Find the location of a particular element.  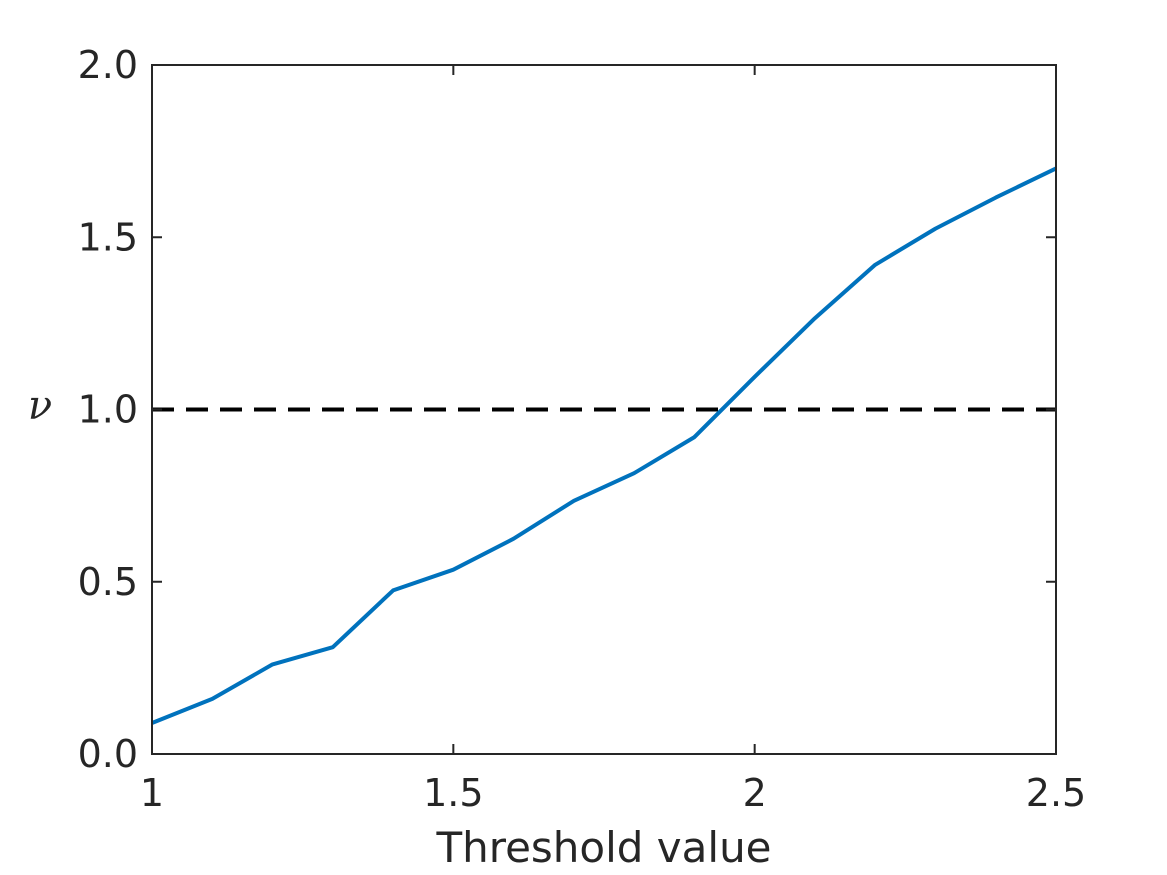

x-tick-label-0: 1 is located at coordinates (152, 793).